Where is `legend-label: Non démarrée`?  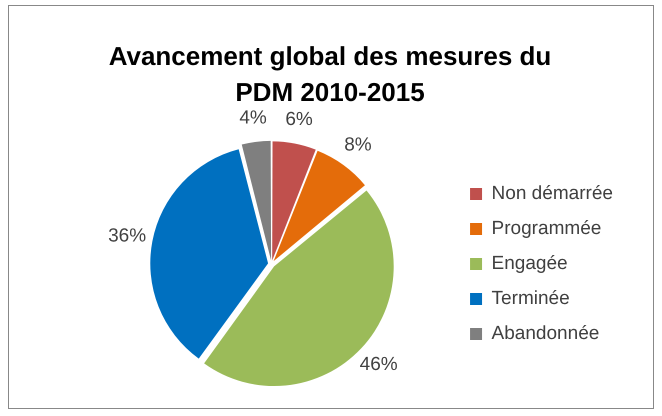
legend-label: Non démarrée is located at coordinates (553, 193).